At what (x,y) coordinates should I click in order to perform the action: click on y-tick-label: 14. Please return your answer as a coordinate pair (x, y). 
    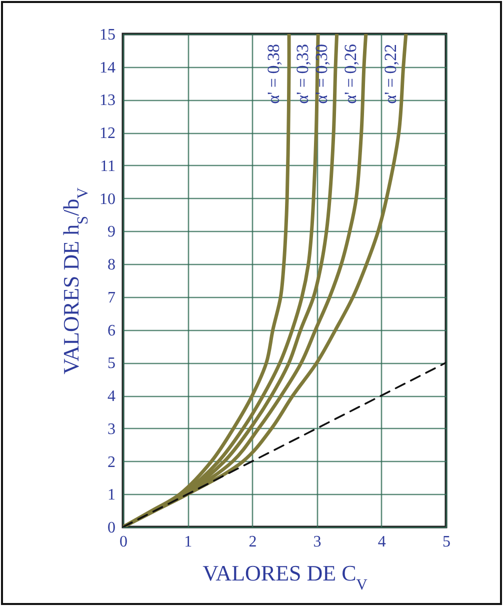
    Looking at the image, I should click on (108, 67).